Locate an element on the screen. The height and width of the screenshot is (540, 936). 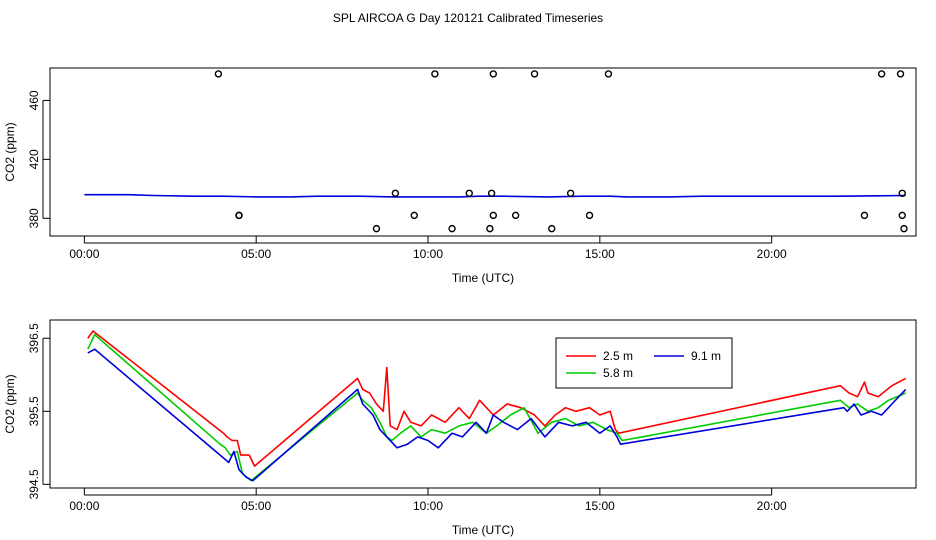
top-series-calibrated is located at coordinates (495, 195).